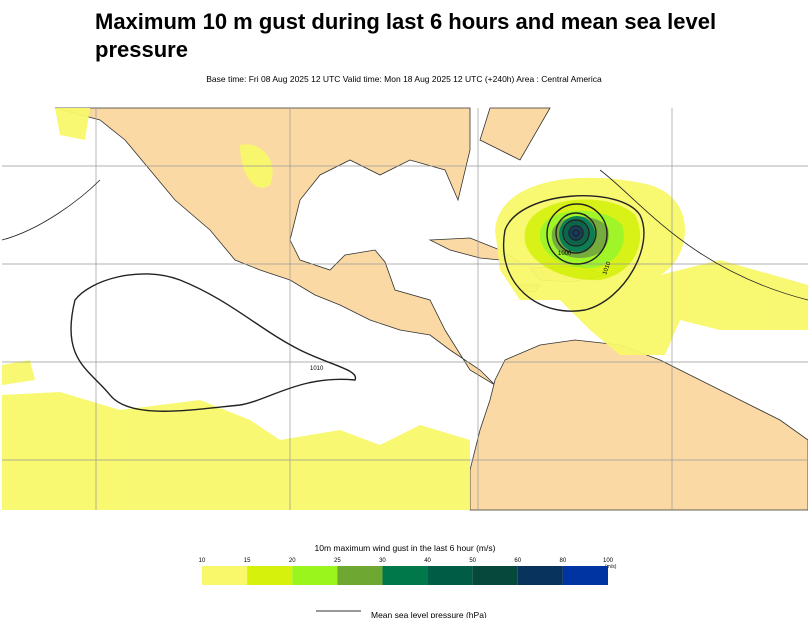 This screenshot has height=618, width=808. What do you see at coordinates (472, 561) in the screenshot?
I see `colorbar-tick: 50` at bounding box center [472, 561].